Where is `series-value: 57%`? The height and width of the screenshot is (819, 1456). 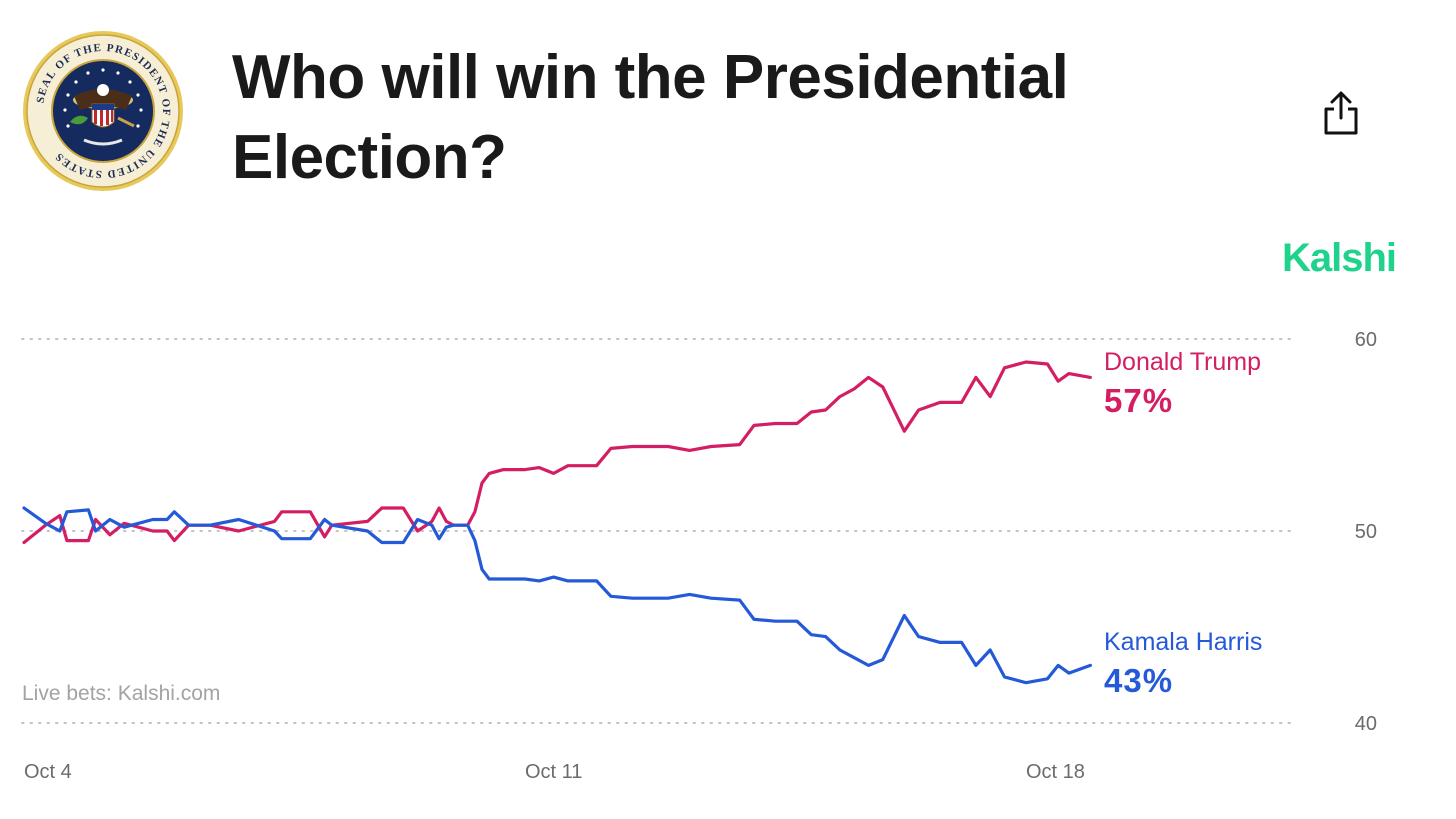 series-value: 57% is located at coordinates (1138, 400).